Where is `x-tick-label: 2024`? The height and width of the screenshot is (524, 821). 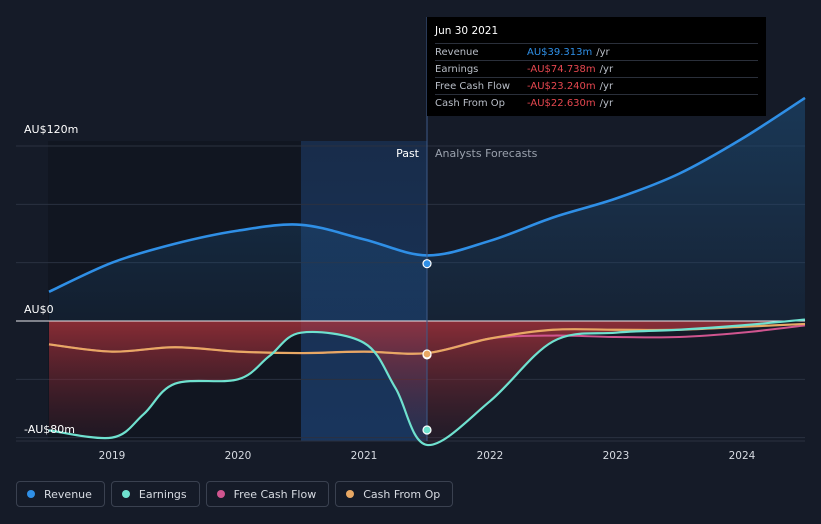
x-tick-label: 2024 is located at coordinates (742, 456).